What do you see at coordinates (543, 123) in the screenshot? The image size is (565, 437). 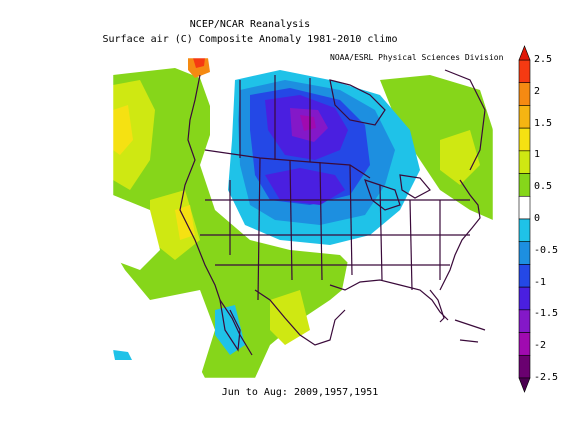 I see `colorbar-tick-label: 1.5` at bounding box center [543, 123].